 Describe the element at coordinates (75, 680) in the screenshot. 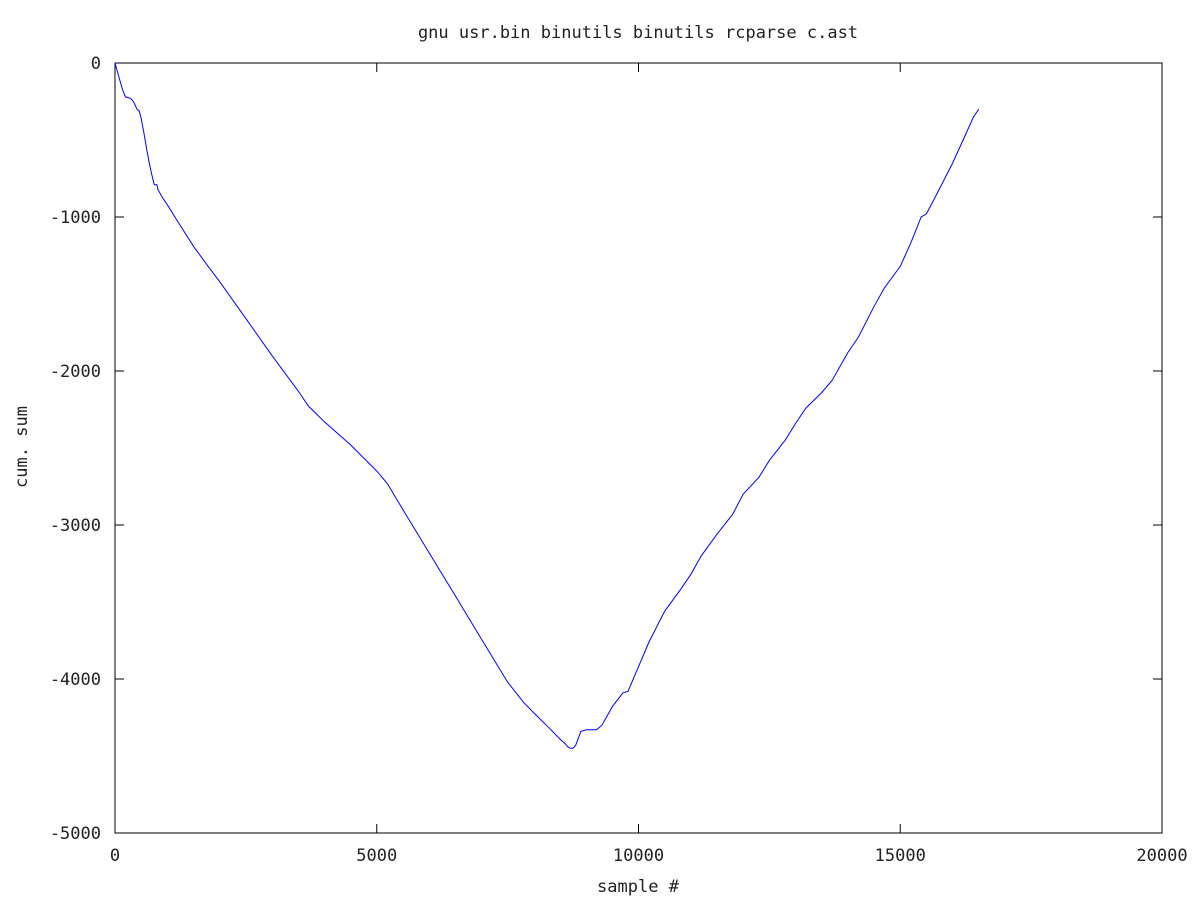

I see `y-tick-label: -4000` at that location.